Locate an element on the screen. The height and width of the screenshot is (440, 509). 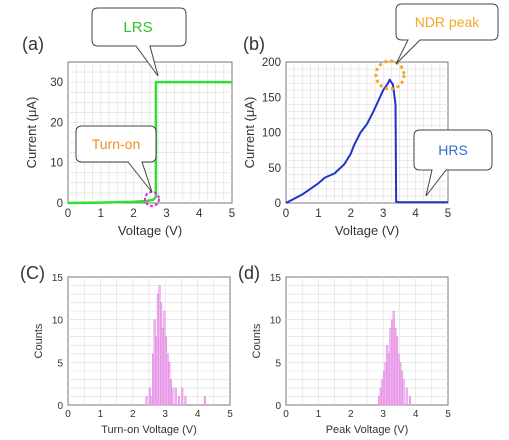
x-axis-label: Peak Voltage (V) is located at coordinates (367, 430).